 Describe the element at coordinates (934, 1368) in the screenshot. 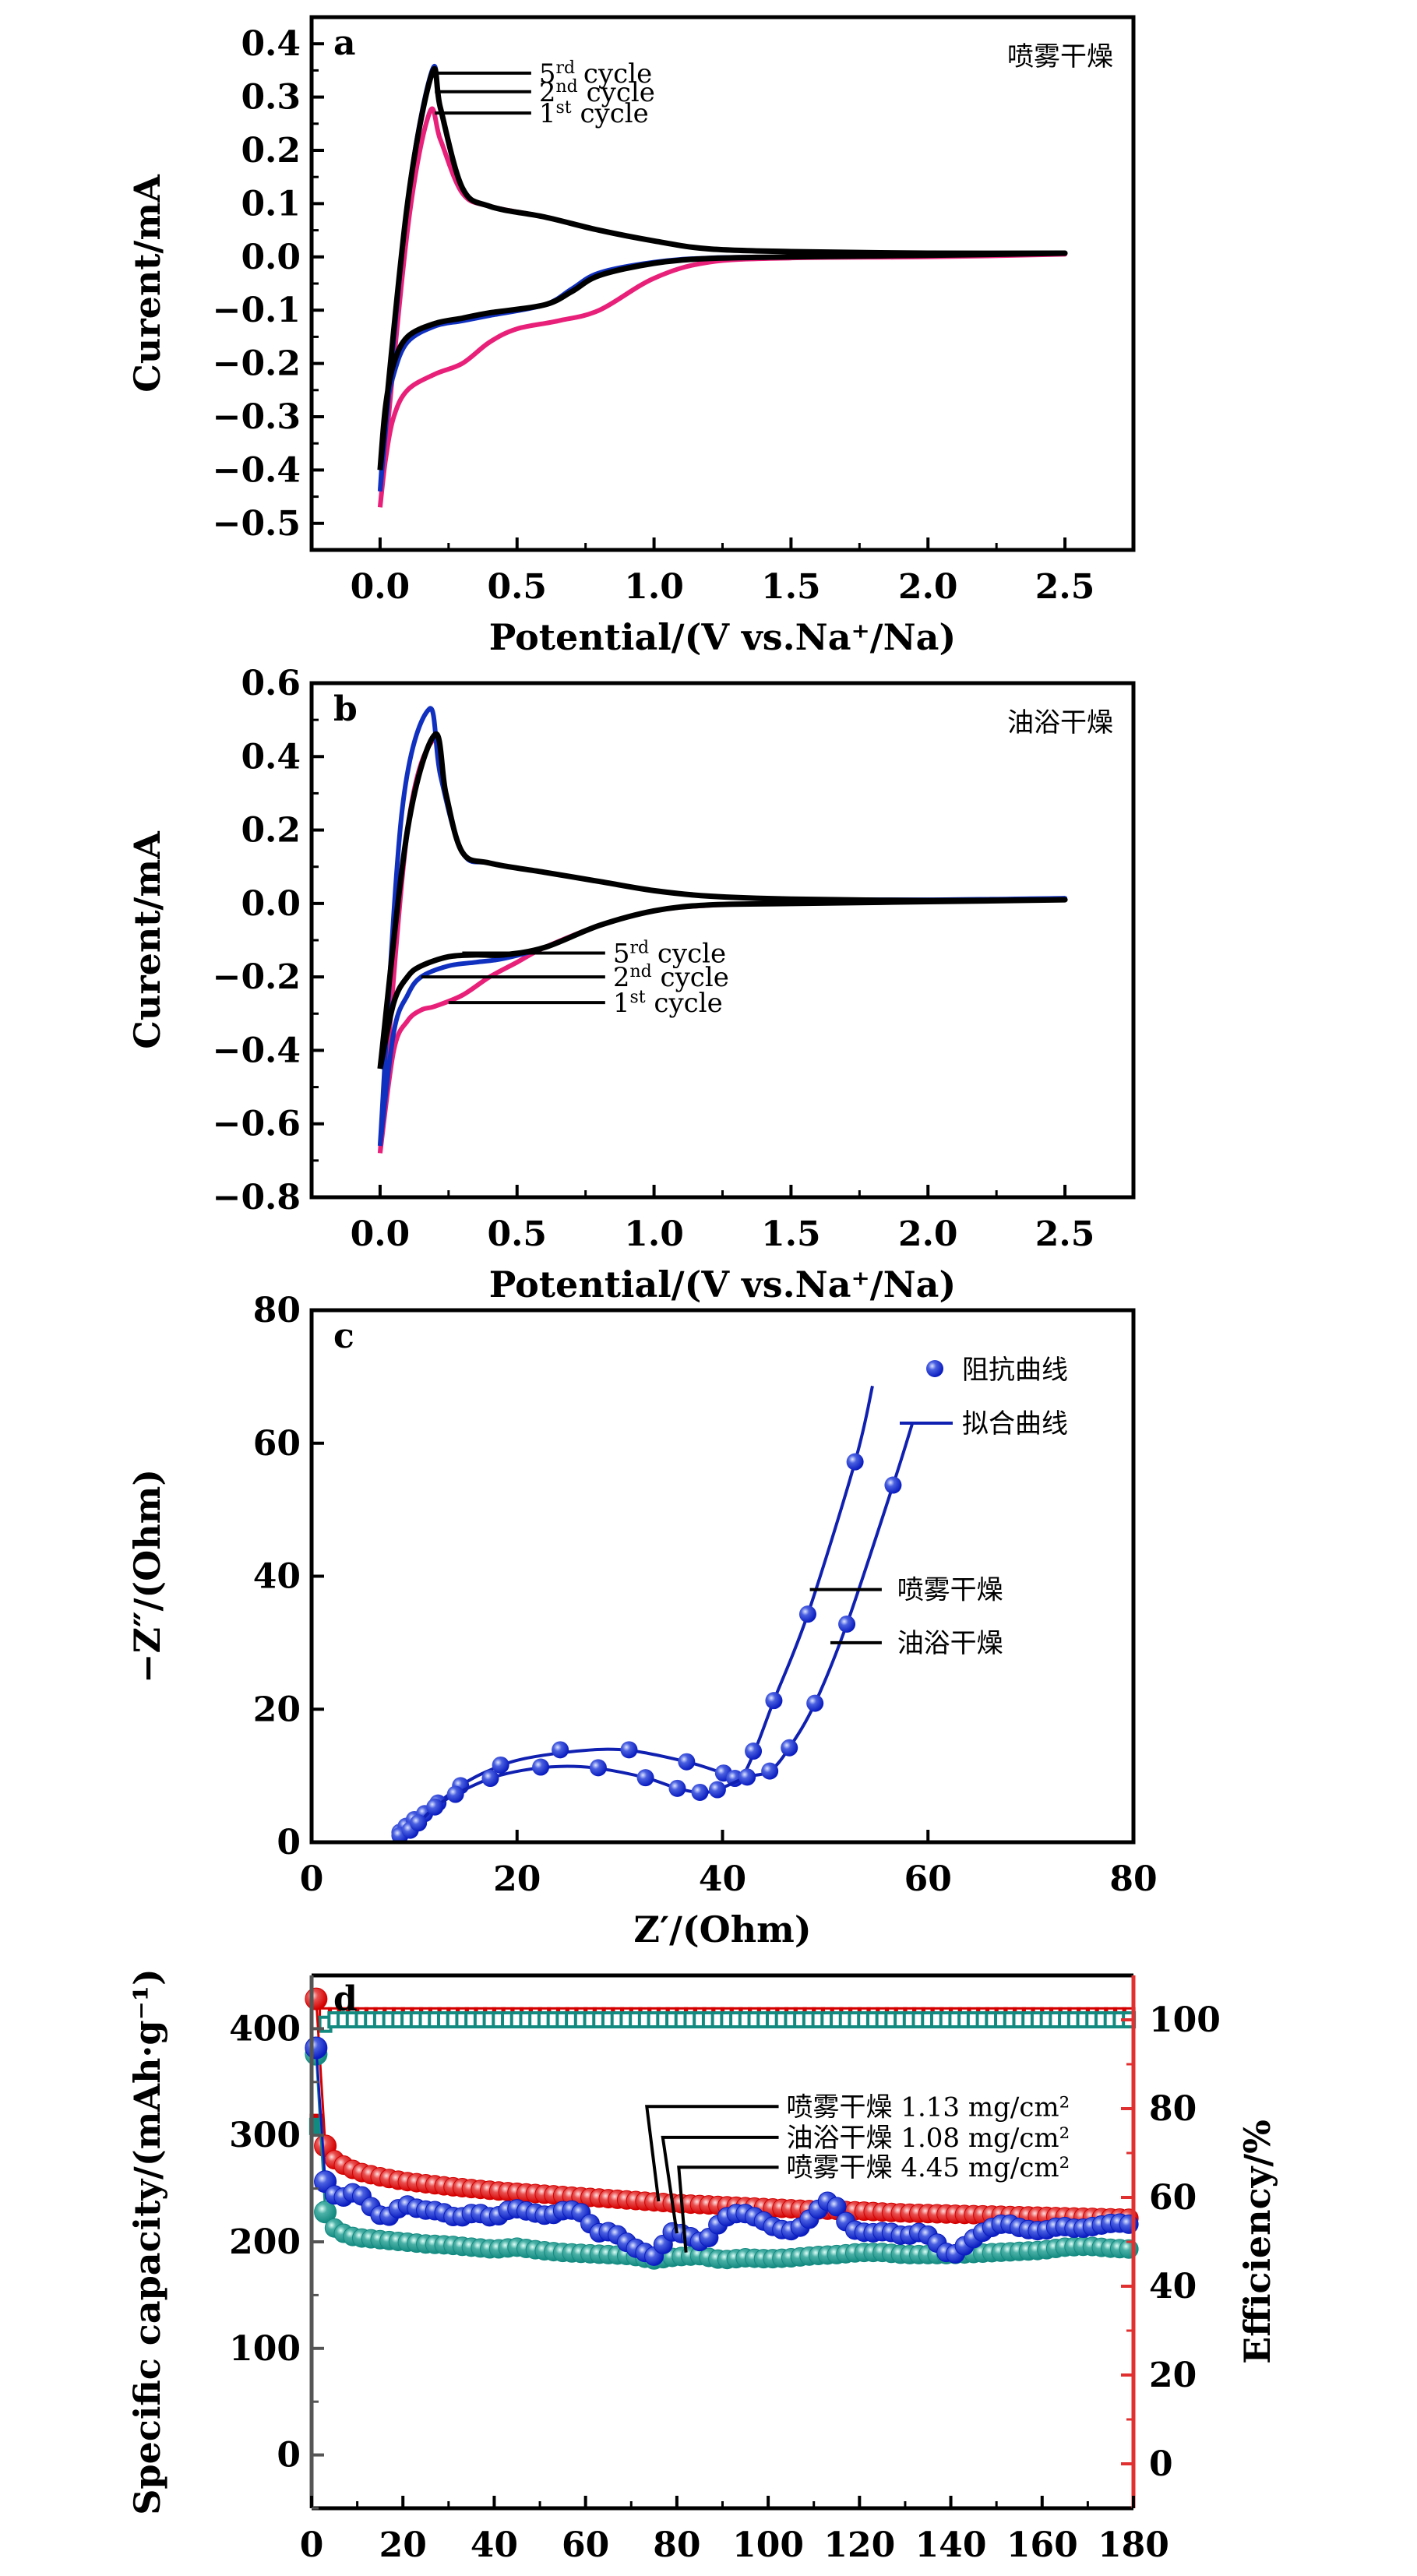

I see `legend-marker-circle` at that location.